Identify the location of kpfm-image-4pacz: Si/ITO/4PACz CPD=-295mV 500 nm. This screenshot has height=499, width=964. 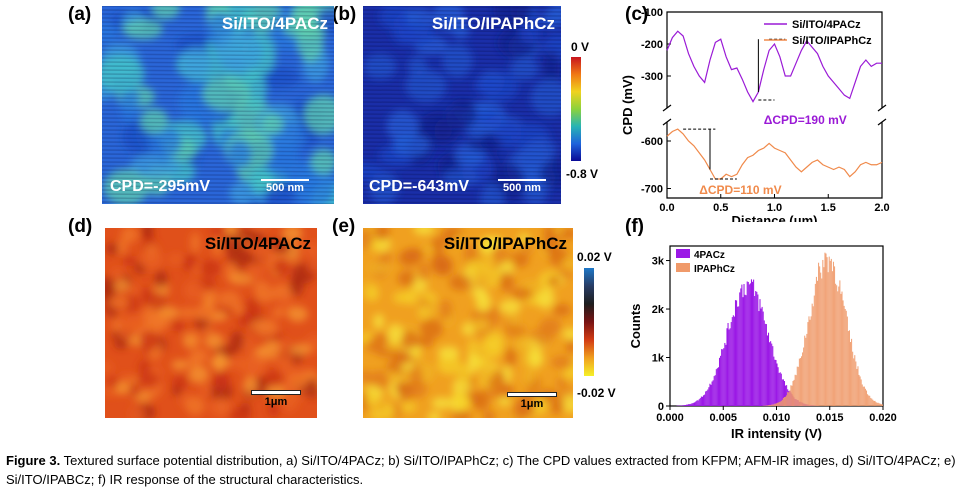
(218, 105).